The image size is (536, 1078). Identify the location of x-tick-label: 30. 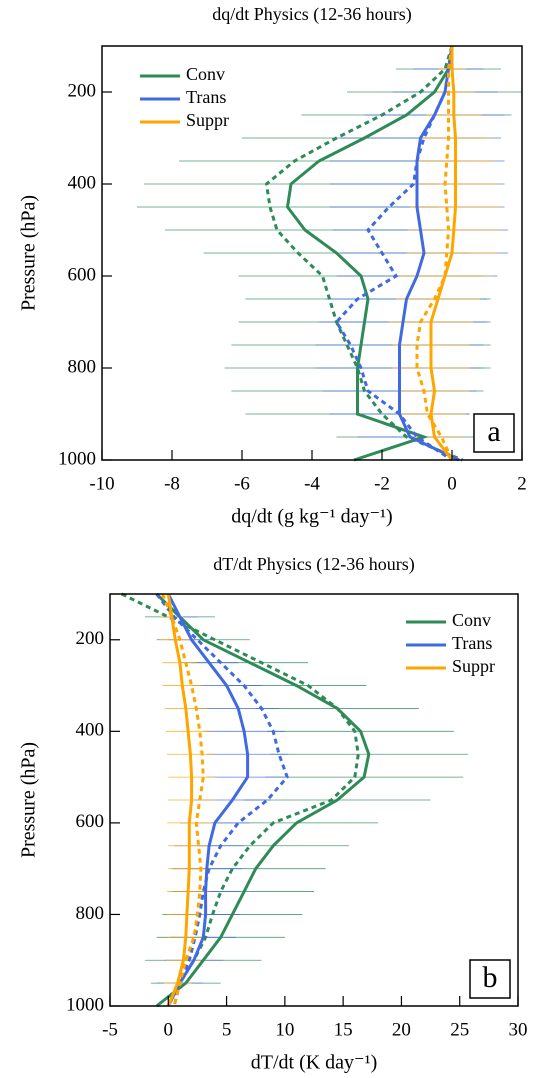
(518, 1029).